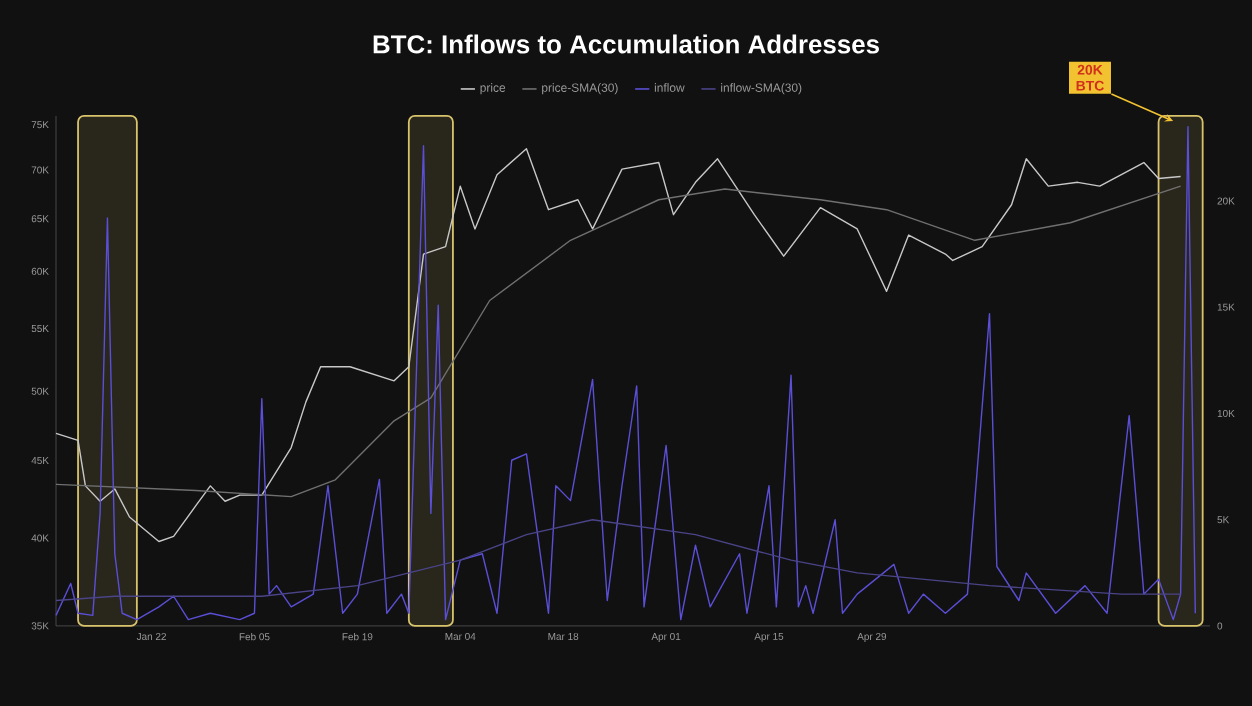 The width and height of the screenshot is (1252, 706). Describe the element at coordinates (618, 560) in the screenshot. I see `line-series` at that location.